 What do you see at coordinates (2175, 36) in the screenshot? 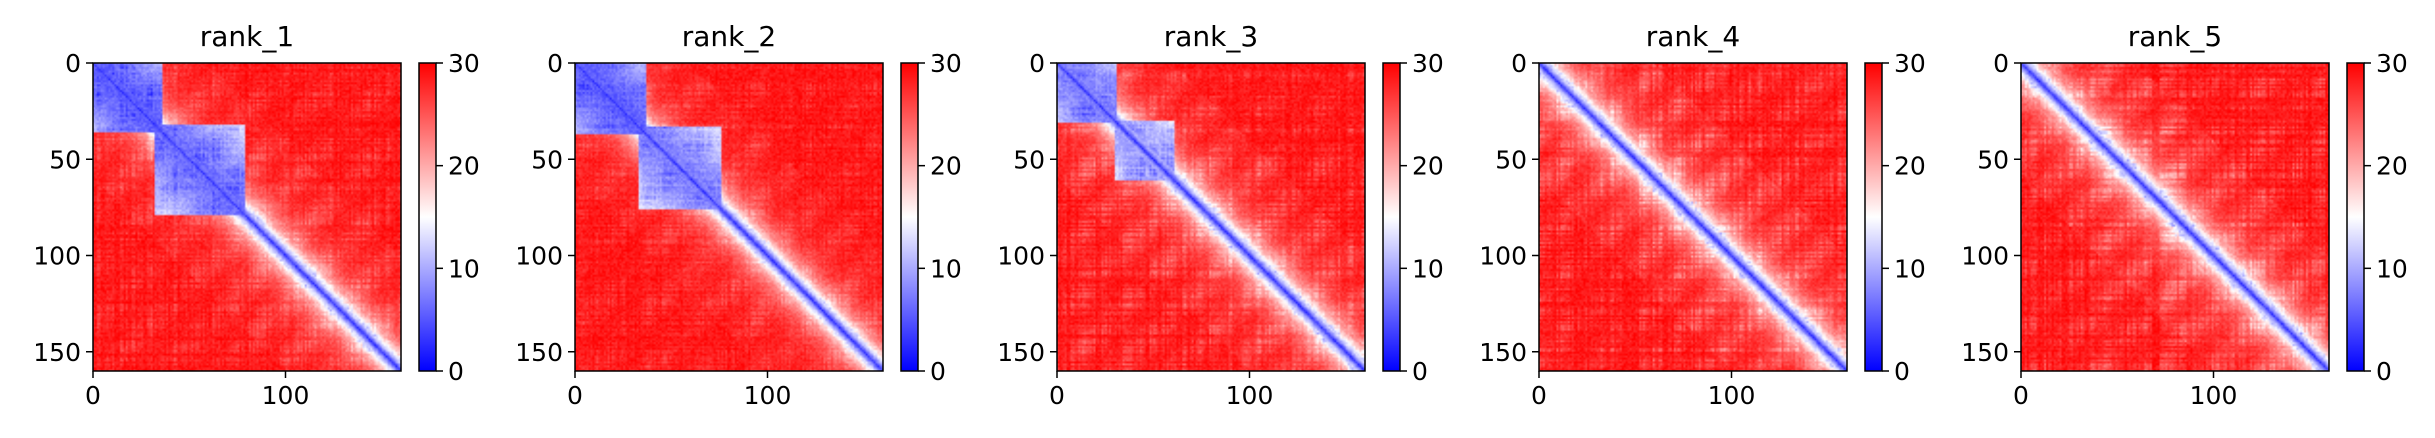
I see `panel-title: rank_5` at bounding box center [2175, 36].